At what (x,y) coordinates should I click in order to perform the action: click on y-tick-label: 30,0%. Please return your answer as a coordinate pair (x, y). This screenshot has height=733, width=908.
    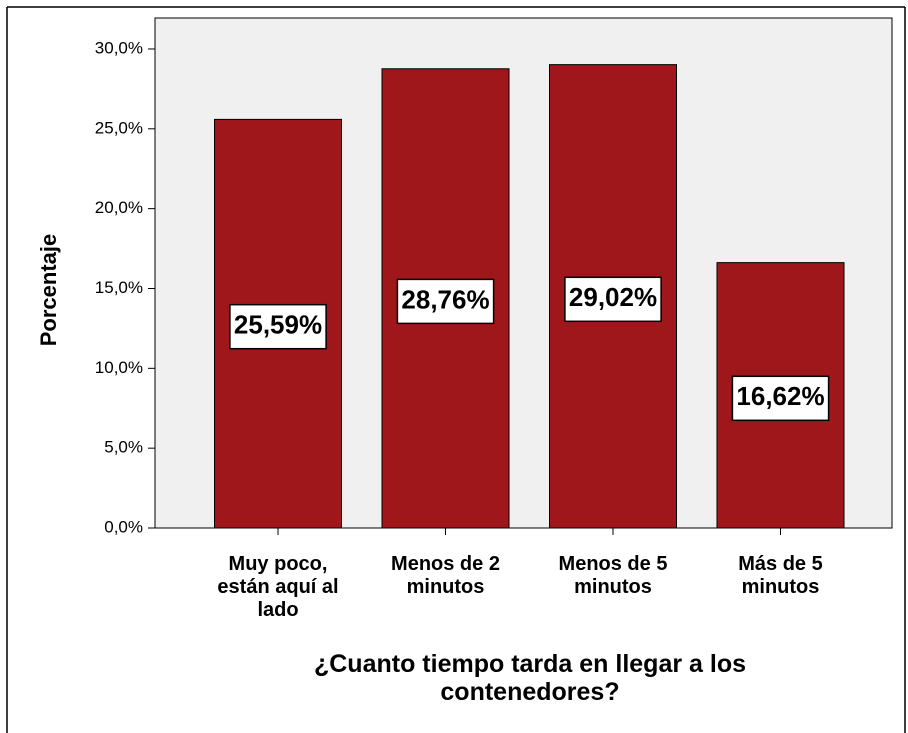
    Looking at the image, I should click on (119, 47).